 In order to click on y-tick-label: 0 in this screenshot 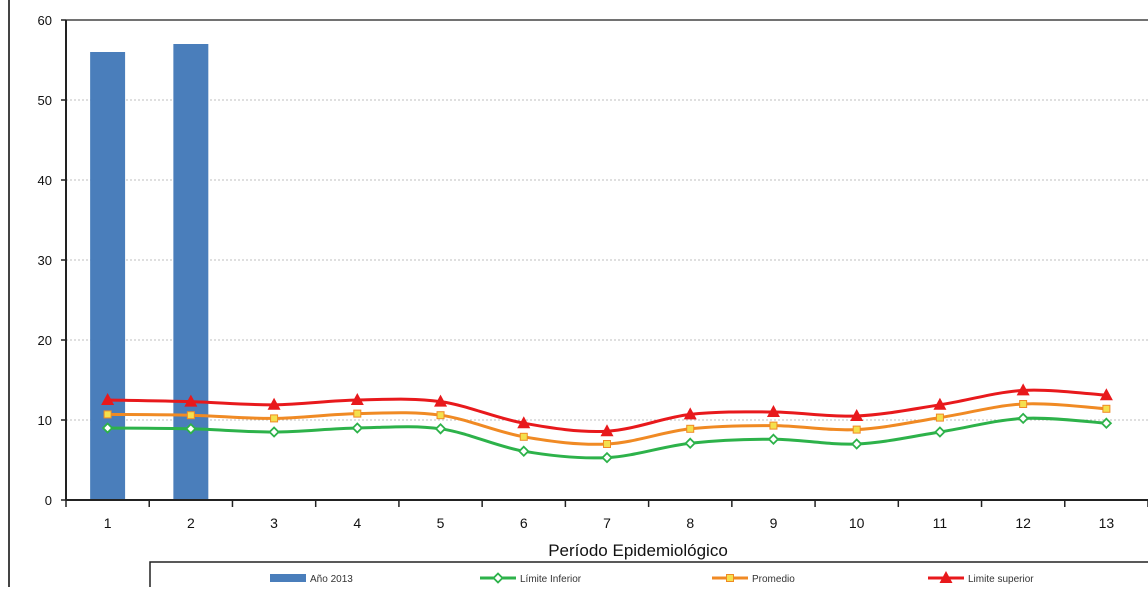, I will do `click(48, 500)`.